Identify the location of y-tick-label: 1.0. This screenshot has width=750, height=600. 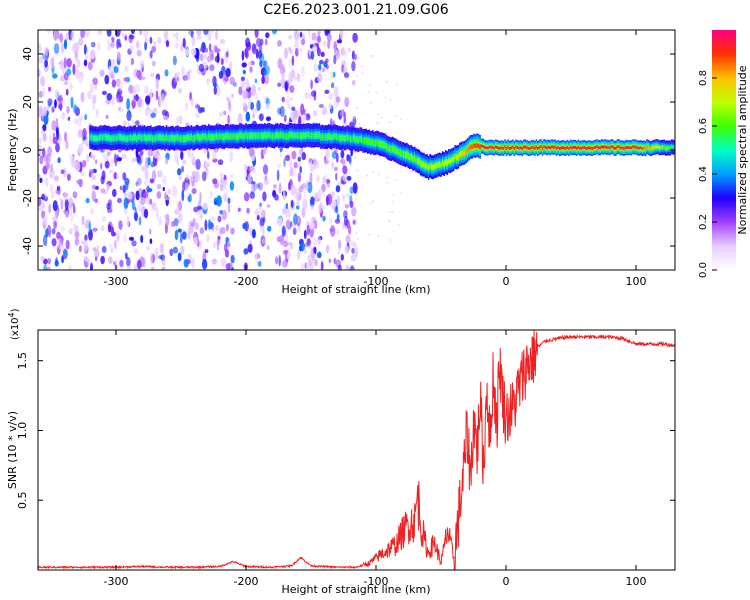
(22, 431).